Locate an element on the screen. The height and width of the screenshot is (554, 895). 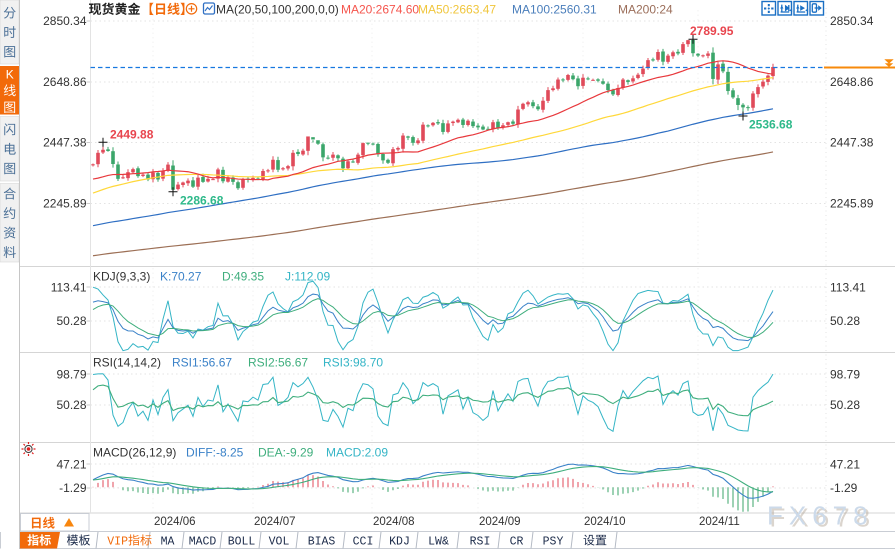
svg-text: RSI(14,14,2) is located at coordinates (127, 363).